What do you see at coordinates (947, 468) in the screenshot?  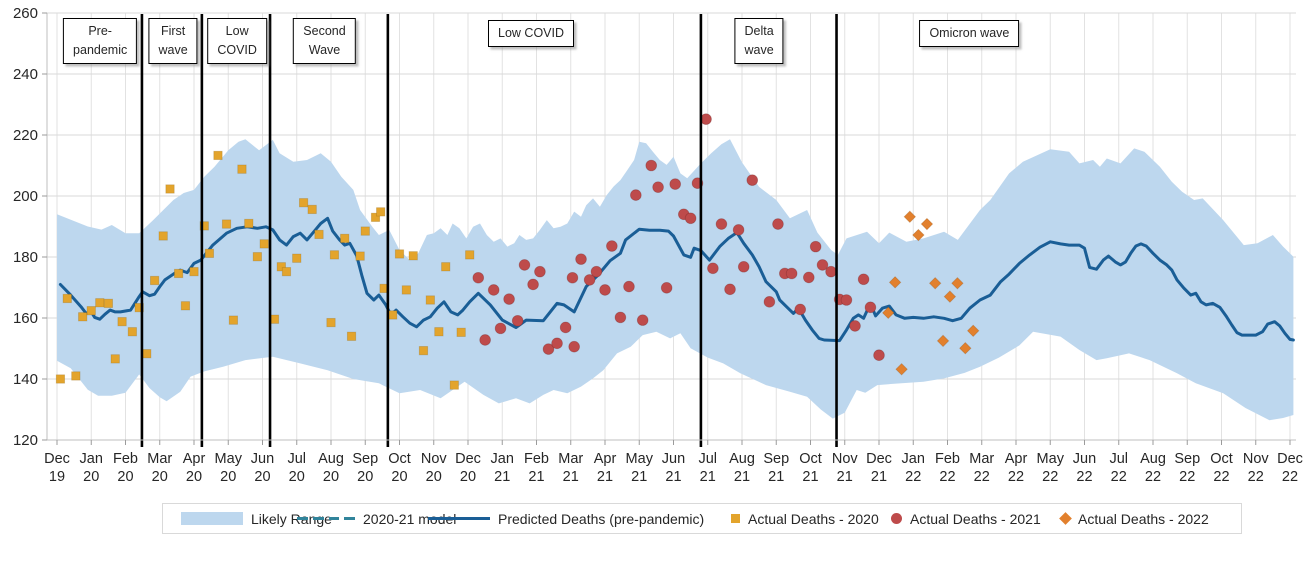 I see `x-tick-label: Feb 22` at bounding box center [947, 468].